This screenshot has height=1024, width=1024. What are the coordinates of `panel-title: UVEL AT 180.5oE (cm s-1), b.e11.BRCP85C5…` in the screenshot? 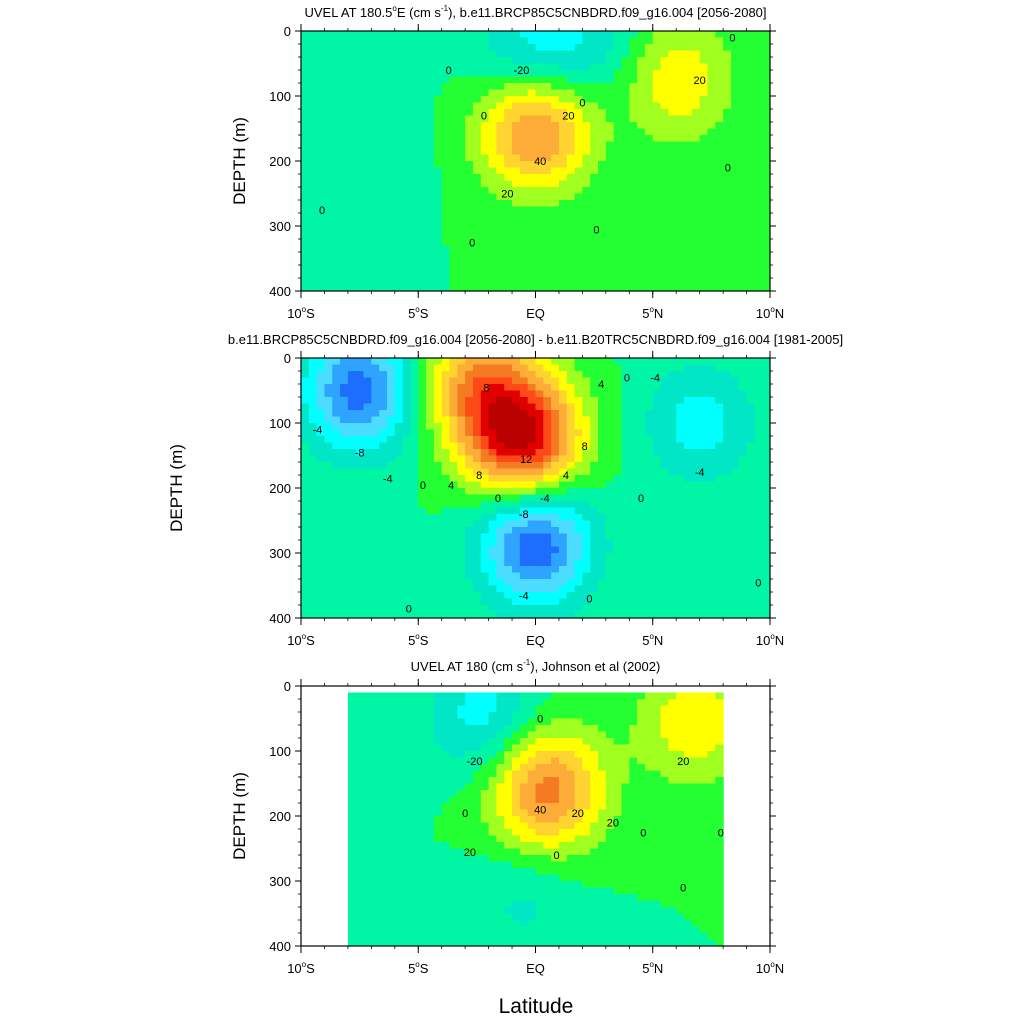 It's located at (535, 12).